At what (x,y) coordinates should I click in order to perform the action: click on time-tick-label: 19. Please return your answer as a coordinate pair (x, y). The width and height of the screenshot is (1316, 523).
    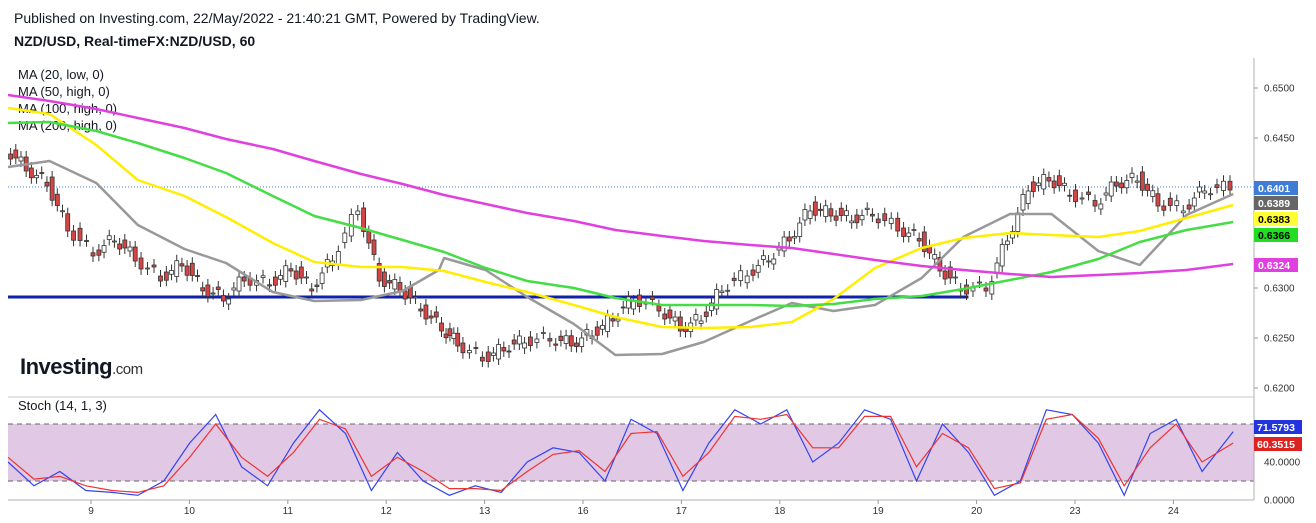
    Looking at the image, I should click on (879, 511).